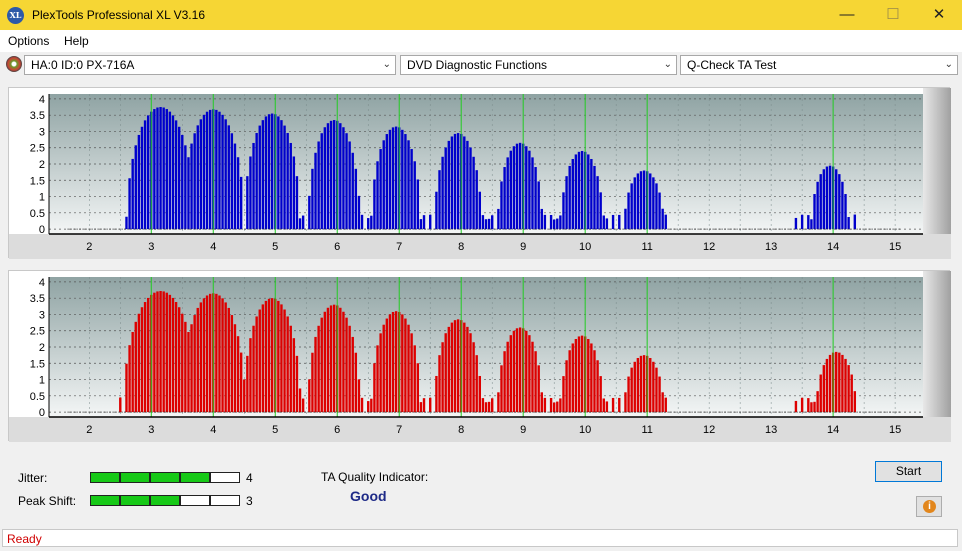 This screenshot has width=962, height=551. Describe the element at coordinates (42, 315) in the screenshot. I see `y-tick-label: 3` at that location.